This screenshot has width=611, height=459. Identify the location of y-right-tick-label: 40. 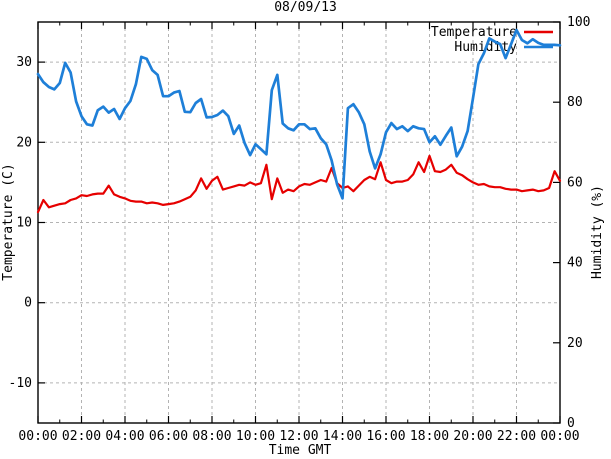
(575, 263).